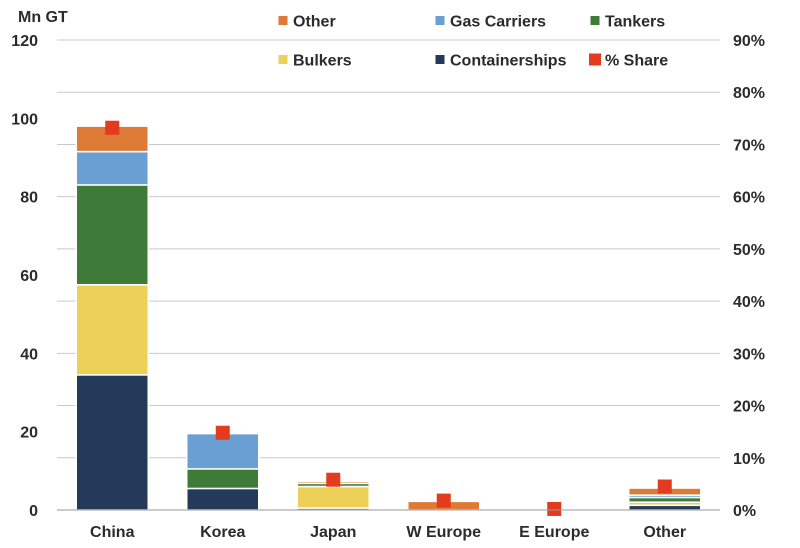 Image resolution: width=800 pixels, height=548 pixels. I want to click on x-tick-label: Other, so click(664, 532).